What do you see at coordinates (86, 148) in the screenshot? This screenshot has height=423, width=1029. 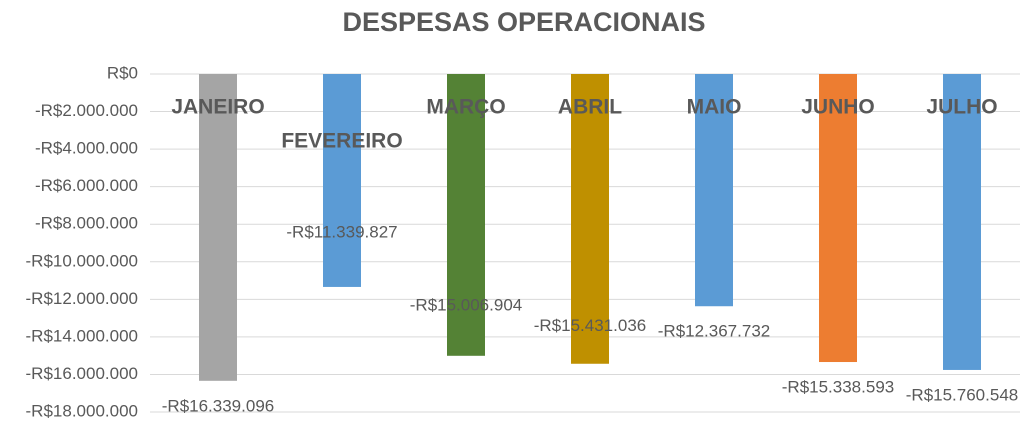 I see `y-tick-label: -R$4.000.000` at bounding box center [86, 148].